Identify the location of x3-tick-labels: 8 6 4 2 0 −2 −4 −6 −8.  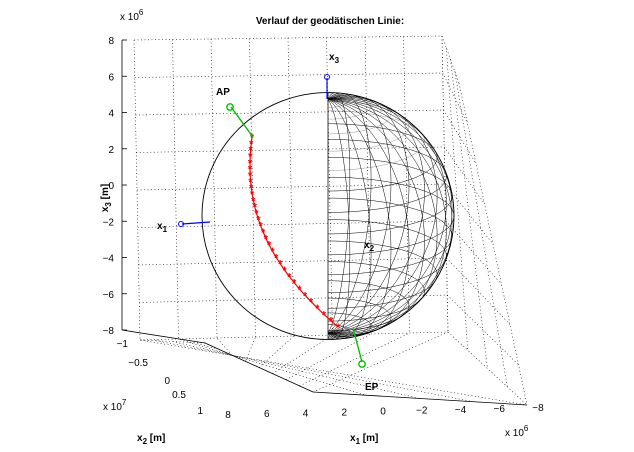
(115, 186).